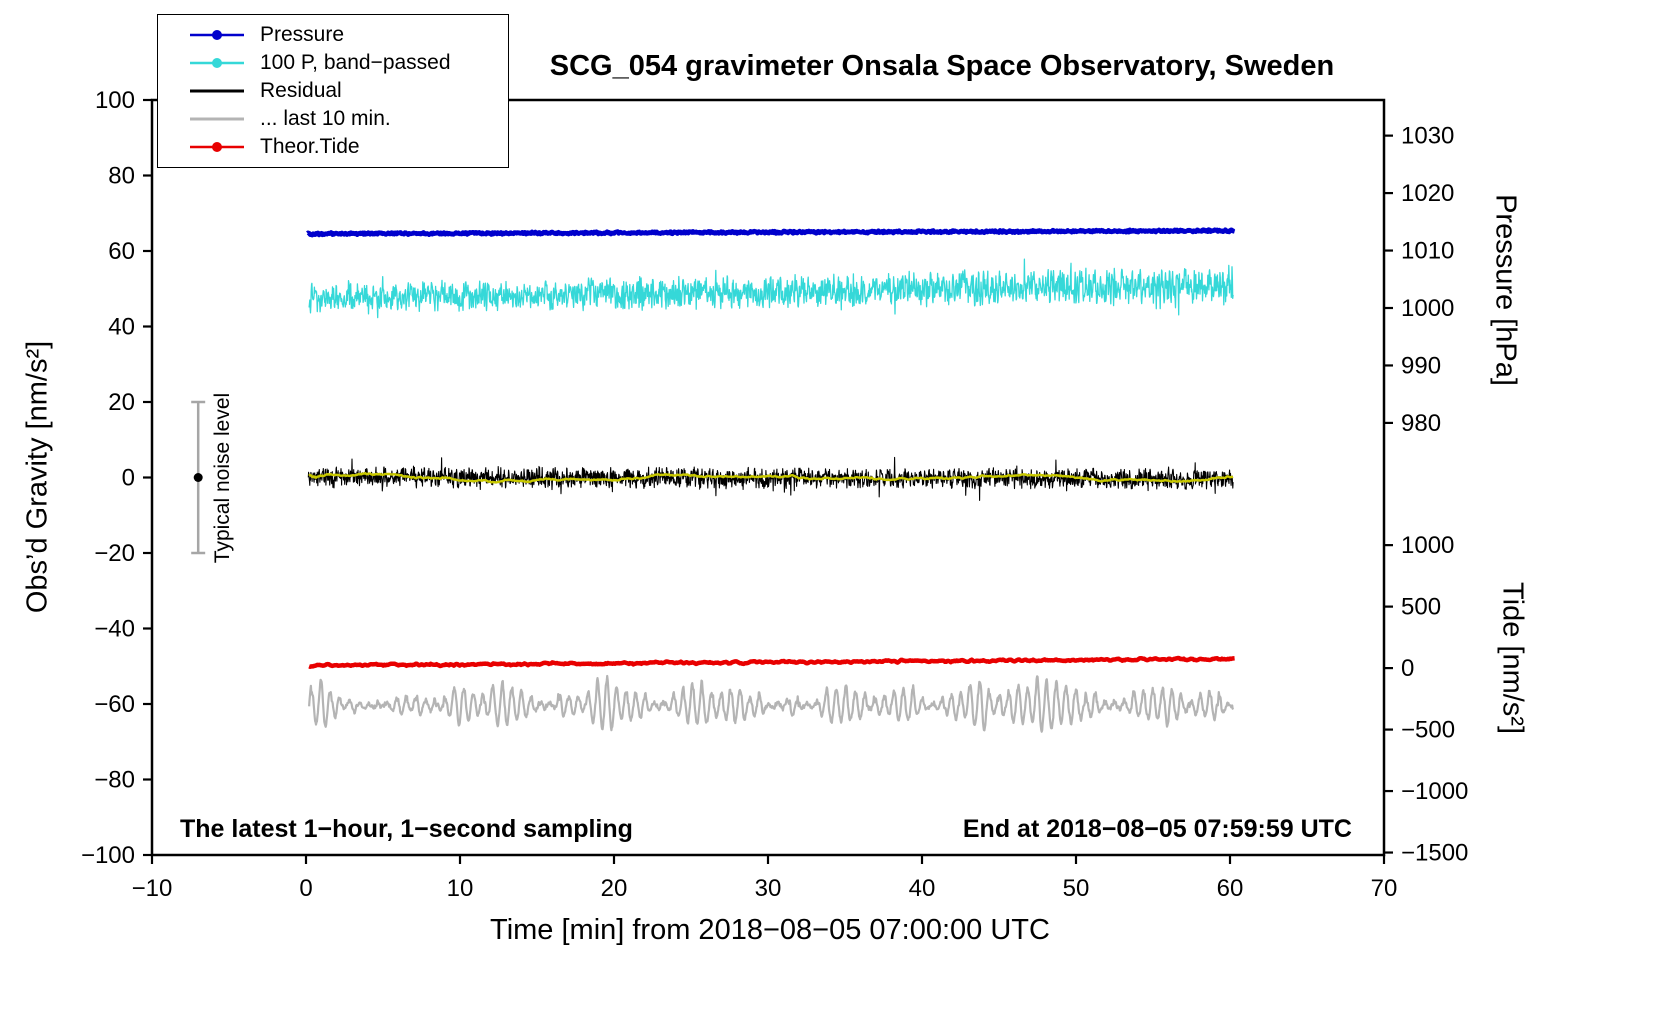 The image size is (1660, 1020). What do you see at coordinates (302, 34) in the screenshot?
I see `legend-label: Pressure` at bounding box center [302, 34].